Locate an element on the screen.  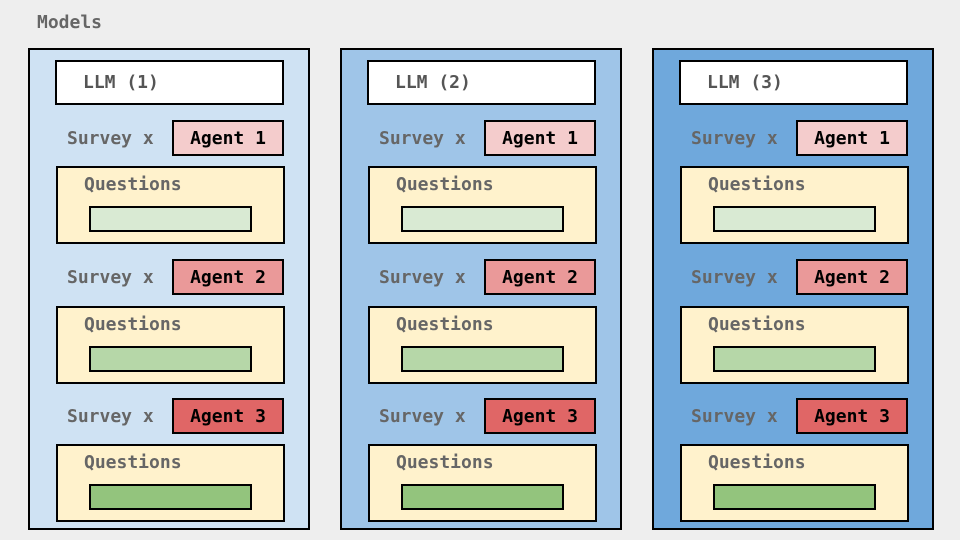
diagram-title: Models is located at coordinates (70, 22).